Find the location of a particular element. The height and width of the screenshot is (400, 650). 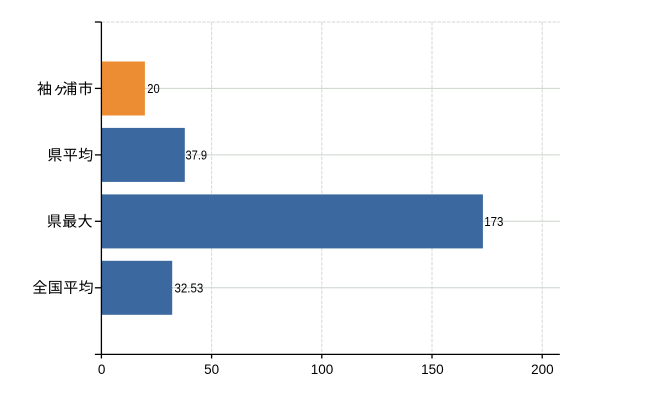

svg-text: 0 is located at coordinates (102, 369).